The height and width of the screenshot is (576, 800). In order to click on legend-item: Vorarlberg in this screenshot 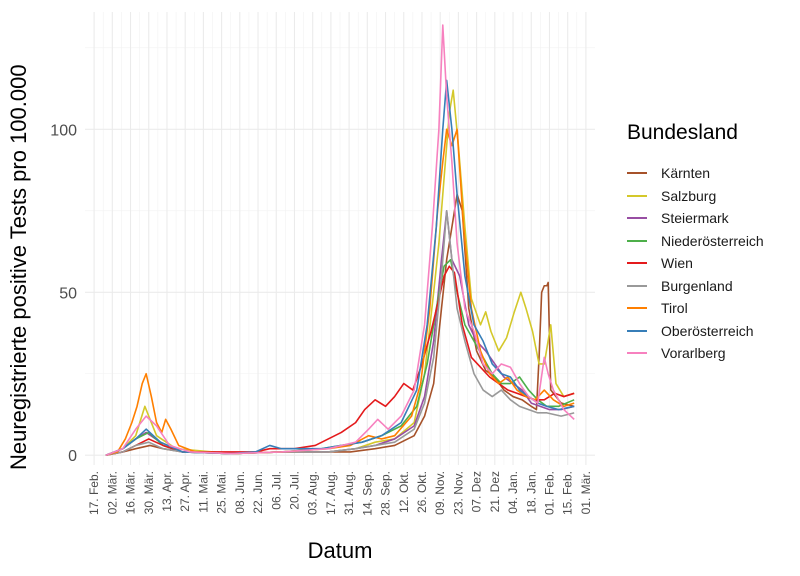, I will do `click(695, 353)`.